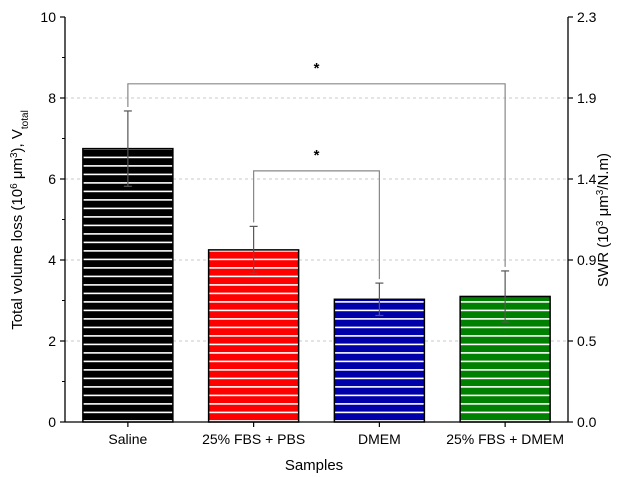 This screenshot has height=477, width=620. What do you see at coordinates (52, 179) in the screenshot?
I see `y-tick-label: 6` at bounding box center [52, 179].